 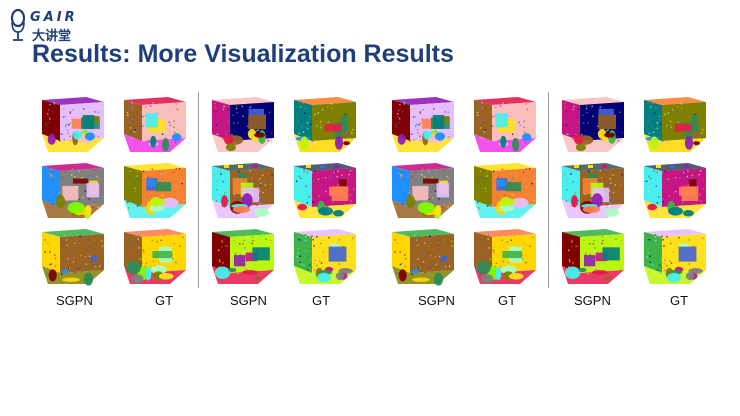 I want to click on logo-text-gair: GAIR, so click(x=54, y=17).